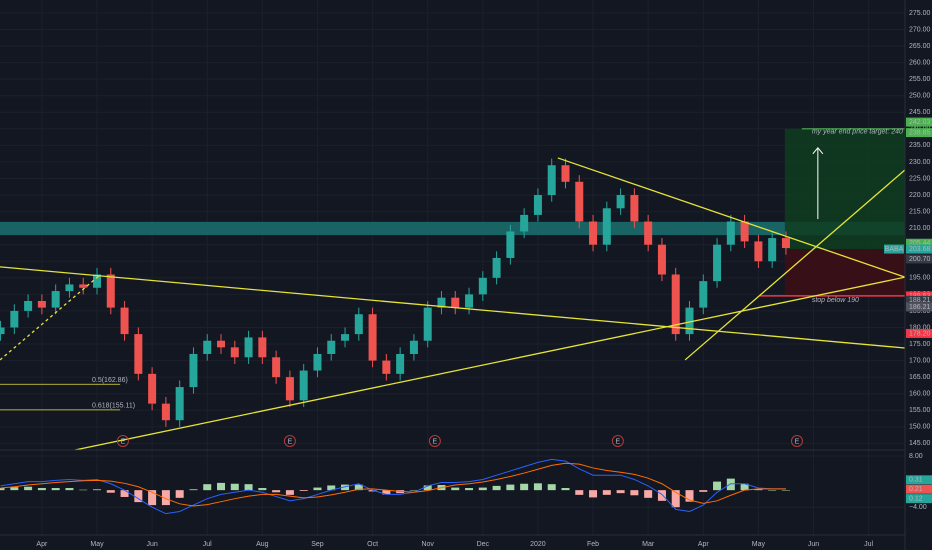 Image resolution: width=932 pixels, height=550 pixels. I want to click on resistance-zone, so click(452, 228).